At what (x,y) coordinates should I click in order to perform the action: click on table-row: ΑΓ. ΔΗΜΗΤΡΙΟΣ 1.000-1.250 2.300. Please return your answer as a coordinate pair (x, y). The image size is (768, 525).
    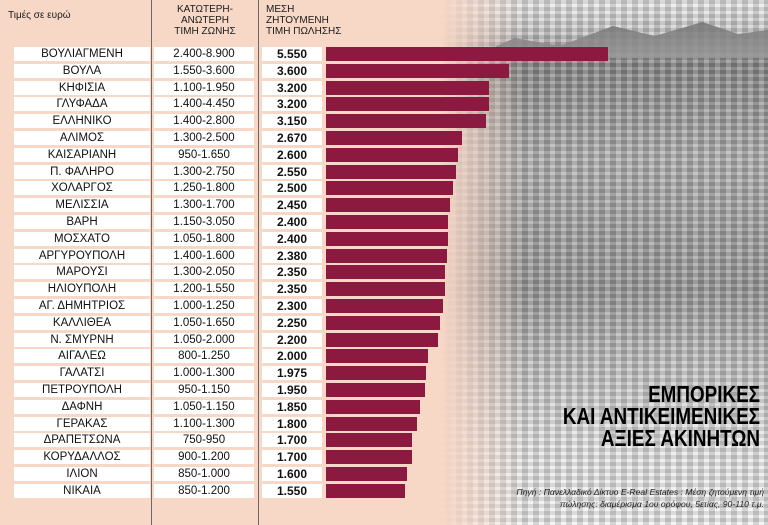
    Looking at the image, I should click on (384, 306).